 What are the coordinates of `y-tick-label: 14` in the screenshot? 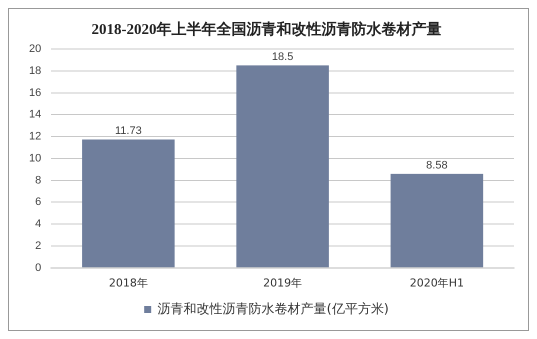 It's located at (35, 114).